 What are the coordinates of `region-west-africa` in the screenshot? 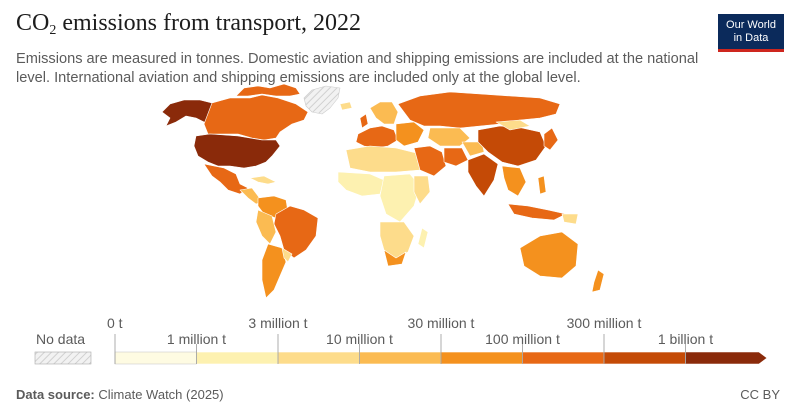 It's located at (361, 184).